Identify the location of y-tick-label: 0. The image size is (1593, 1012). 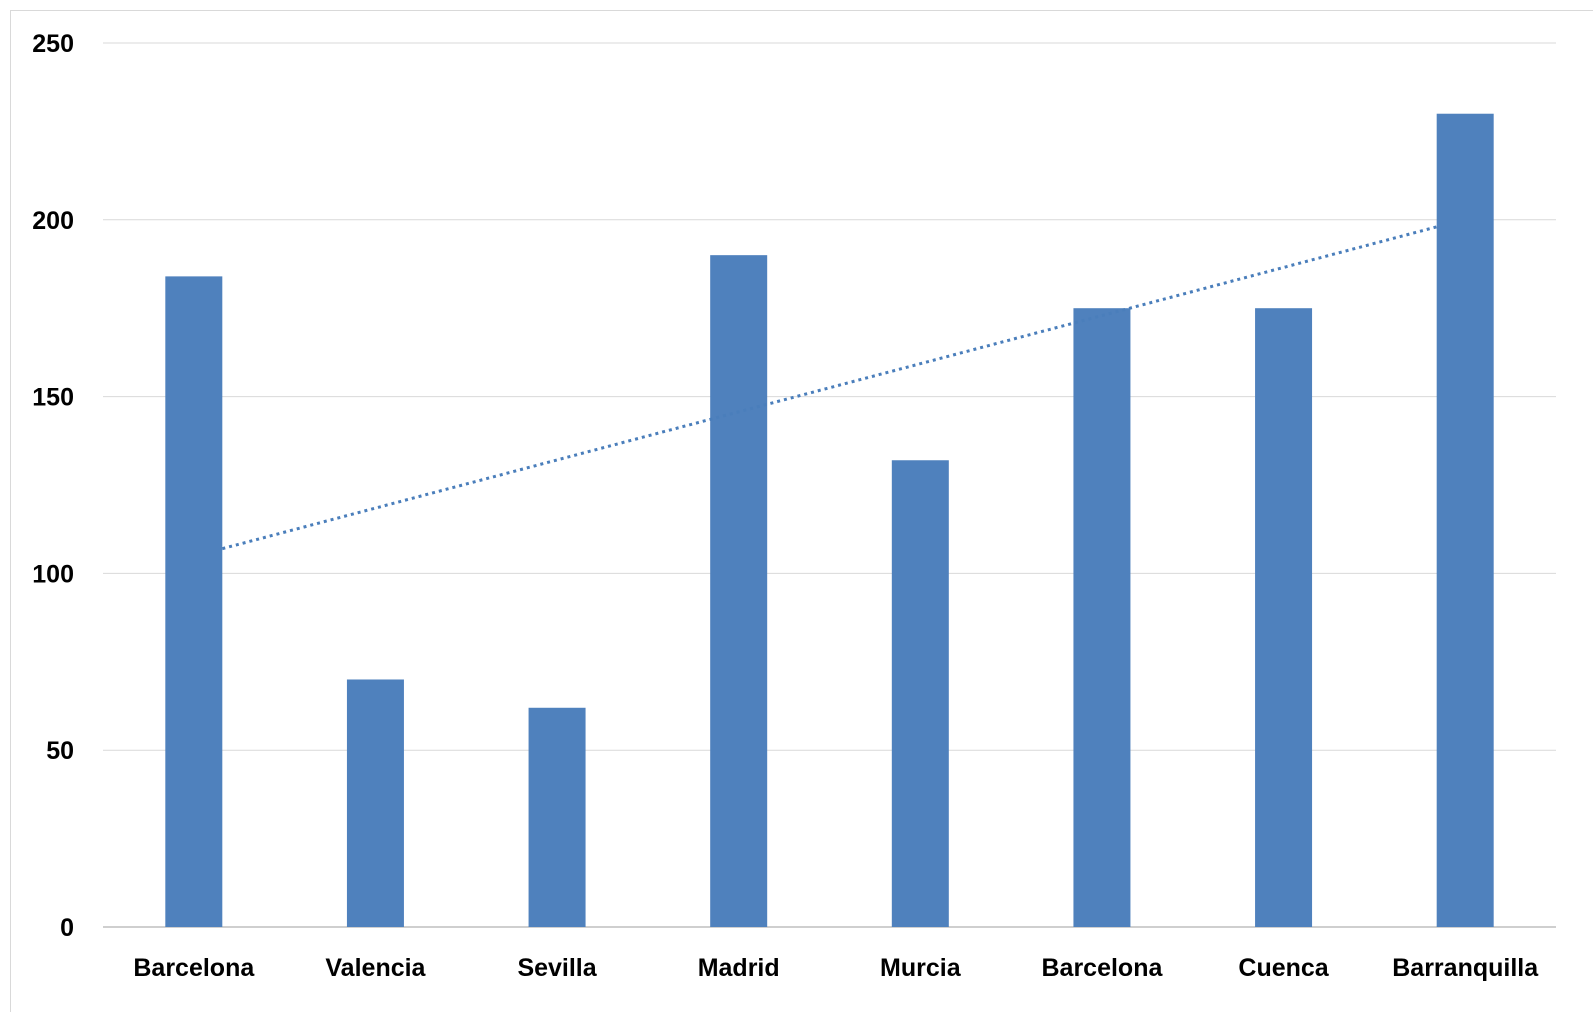
(67, 928).